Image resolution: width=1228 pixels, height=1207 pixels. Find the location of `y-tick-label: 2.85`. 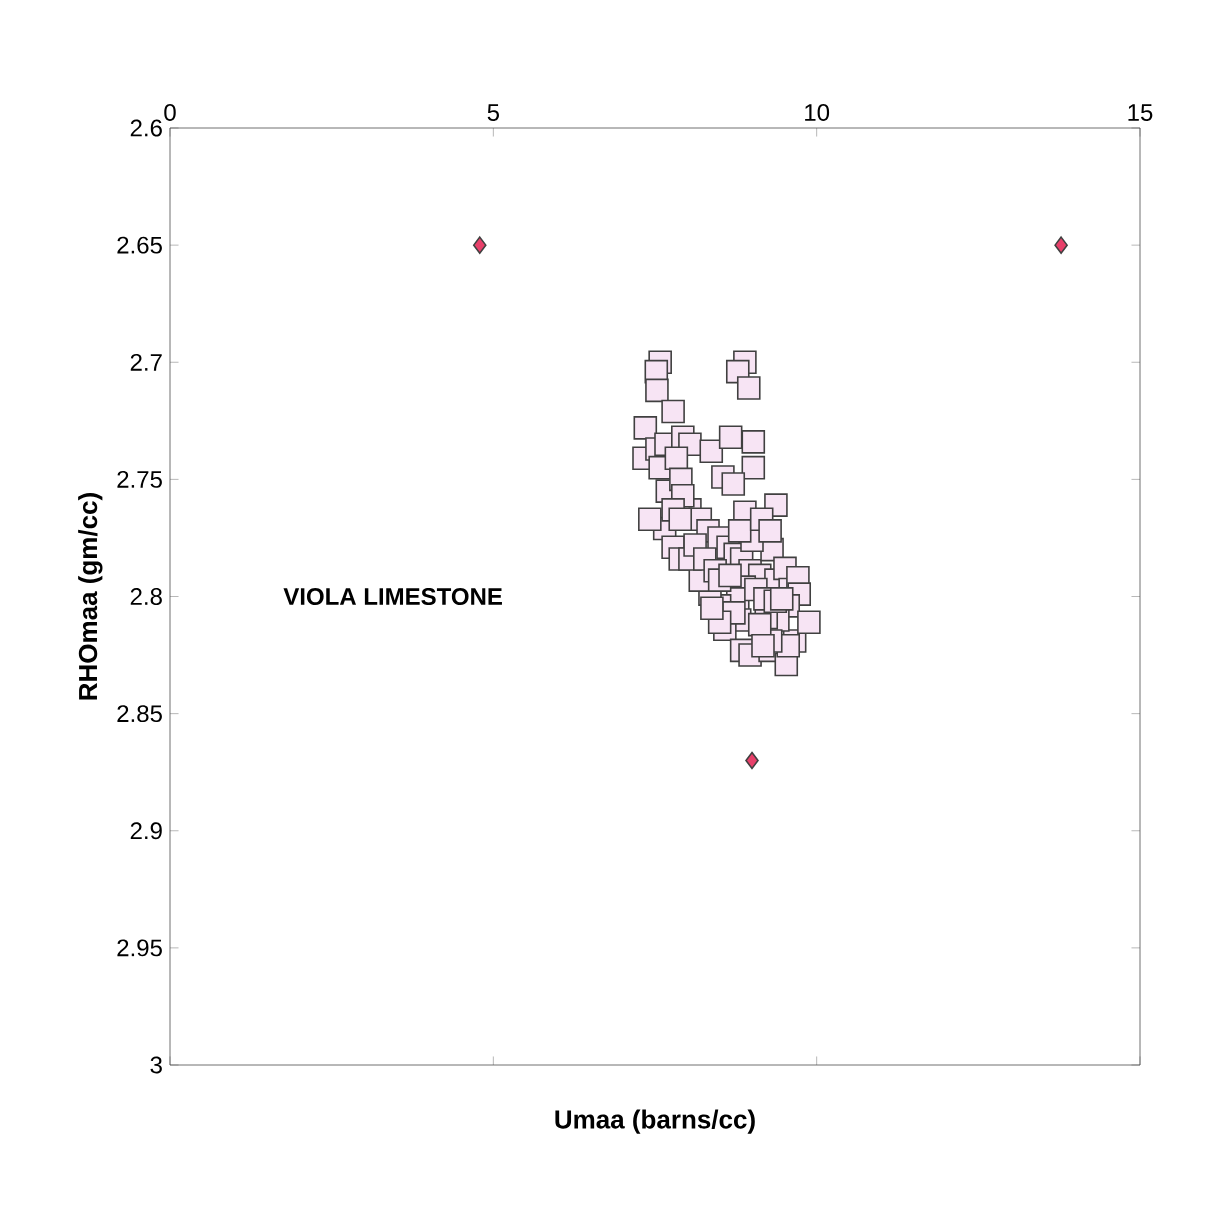

y-tick-label: 2.85 is located at coordinates (139, 714).